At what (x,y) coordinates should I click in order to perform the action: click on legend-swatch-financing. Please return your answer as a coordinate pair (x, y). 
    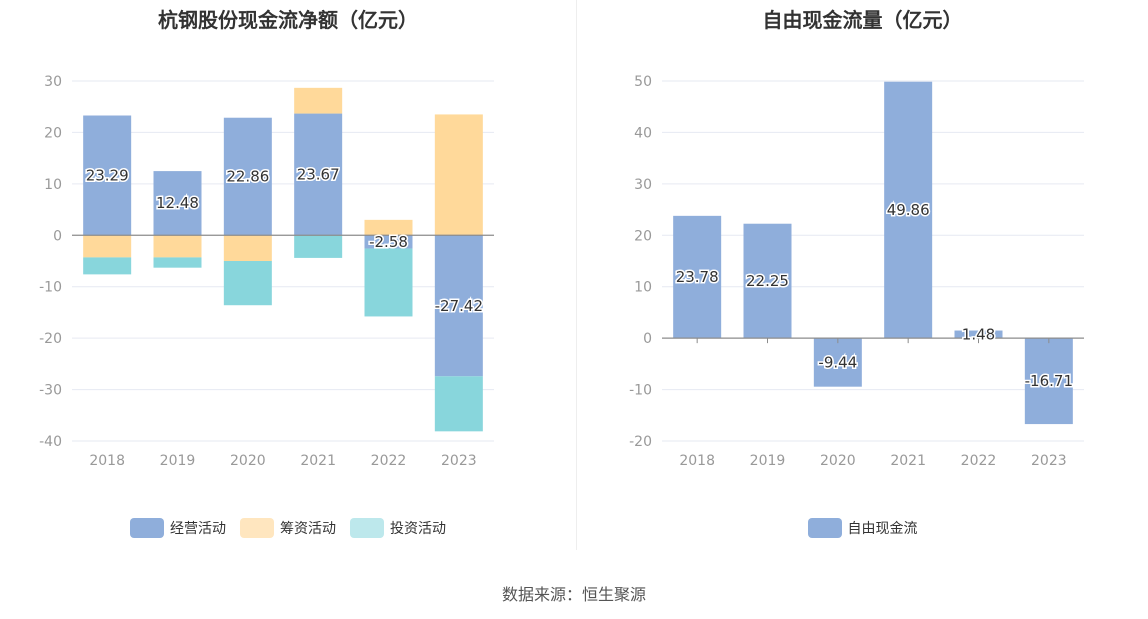
    Looking at the image, I should click on (257, 528).